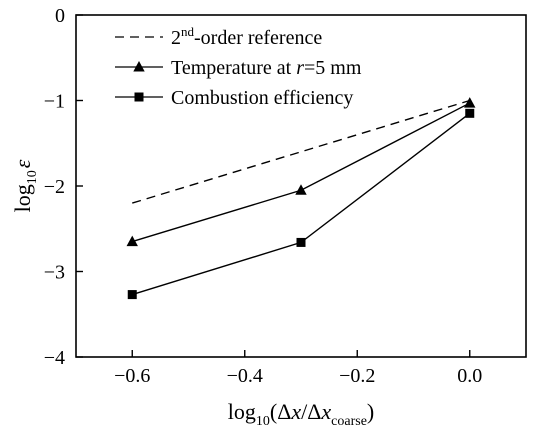  What do you see at coordinates (54, 358) in the screenshot?
I see `y-tick-label: −4` at bounding box center [54, 358].